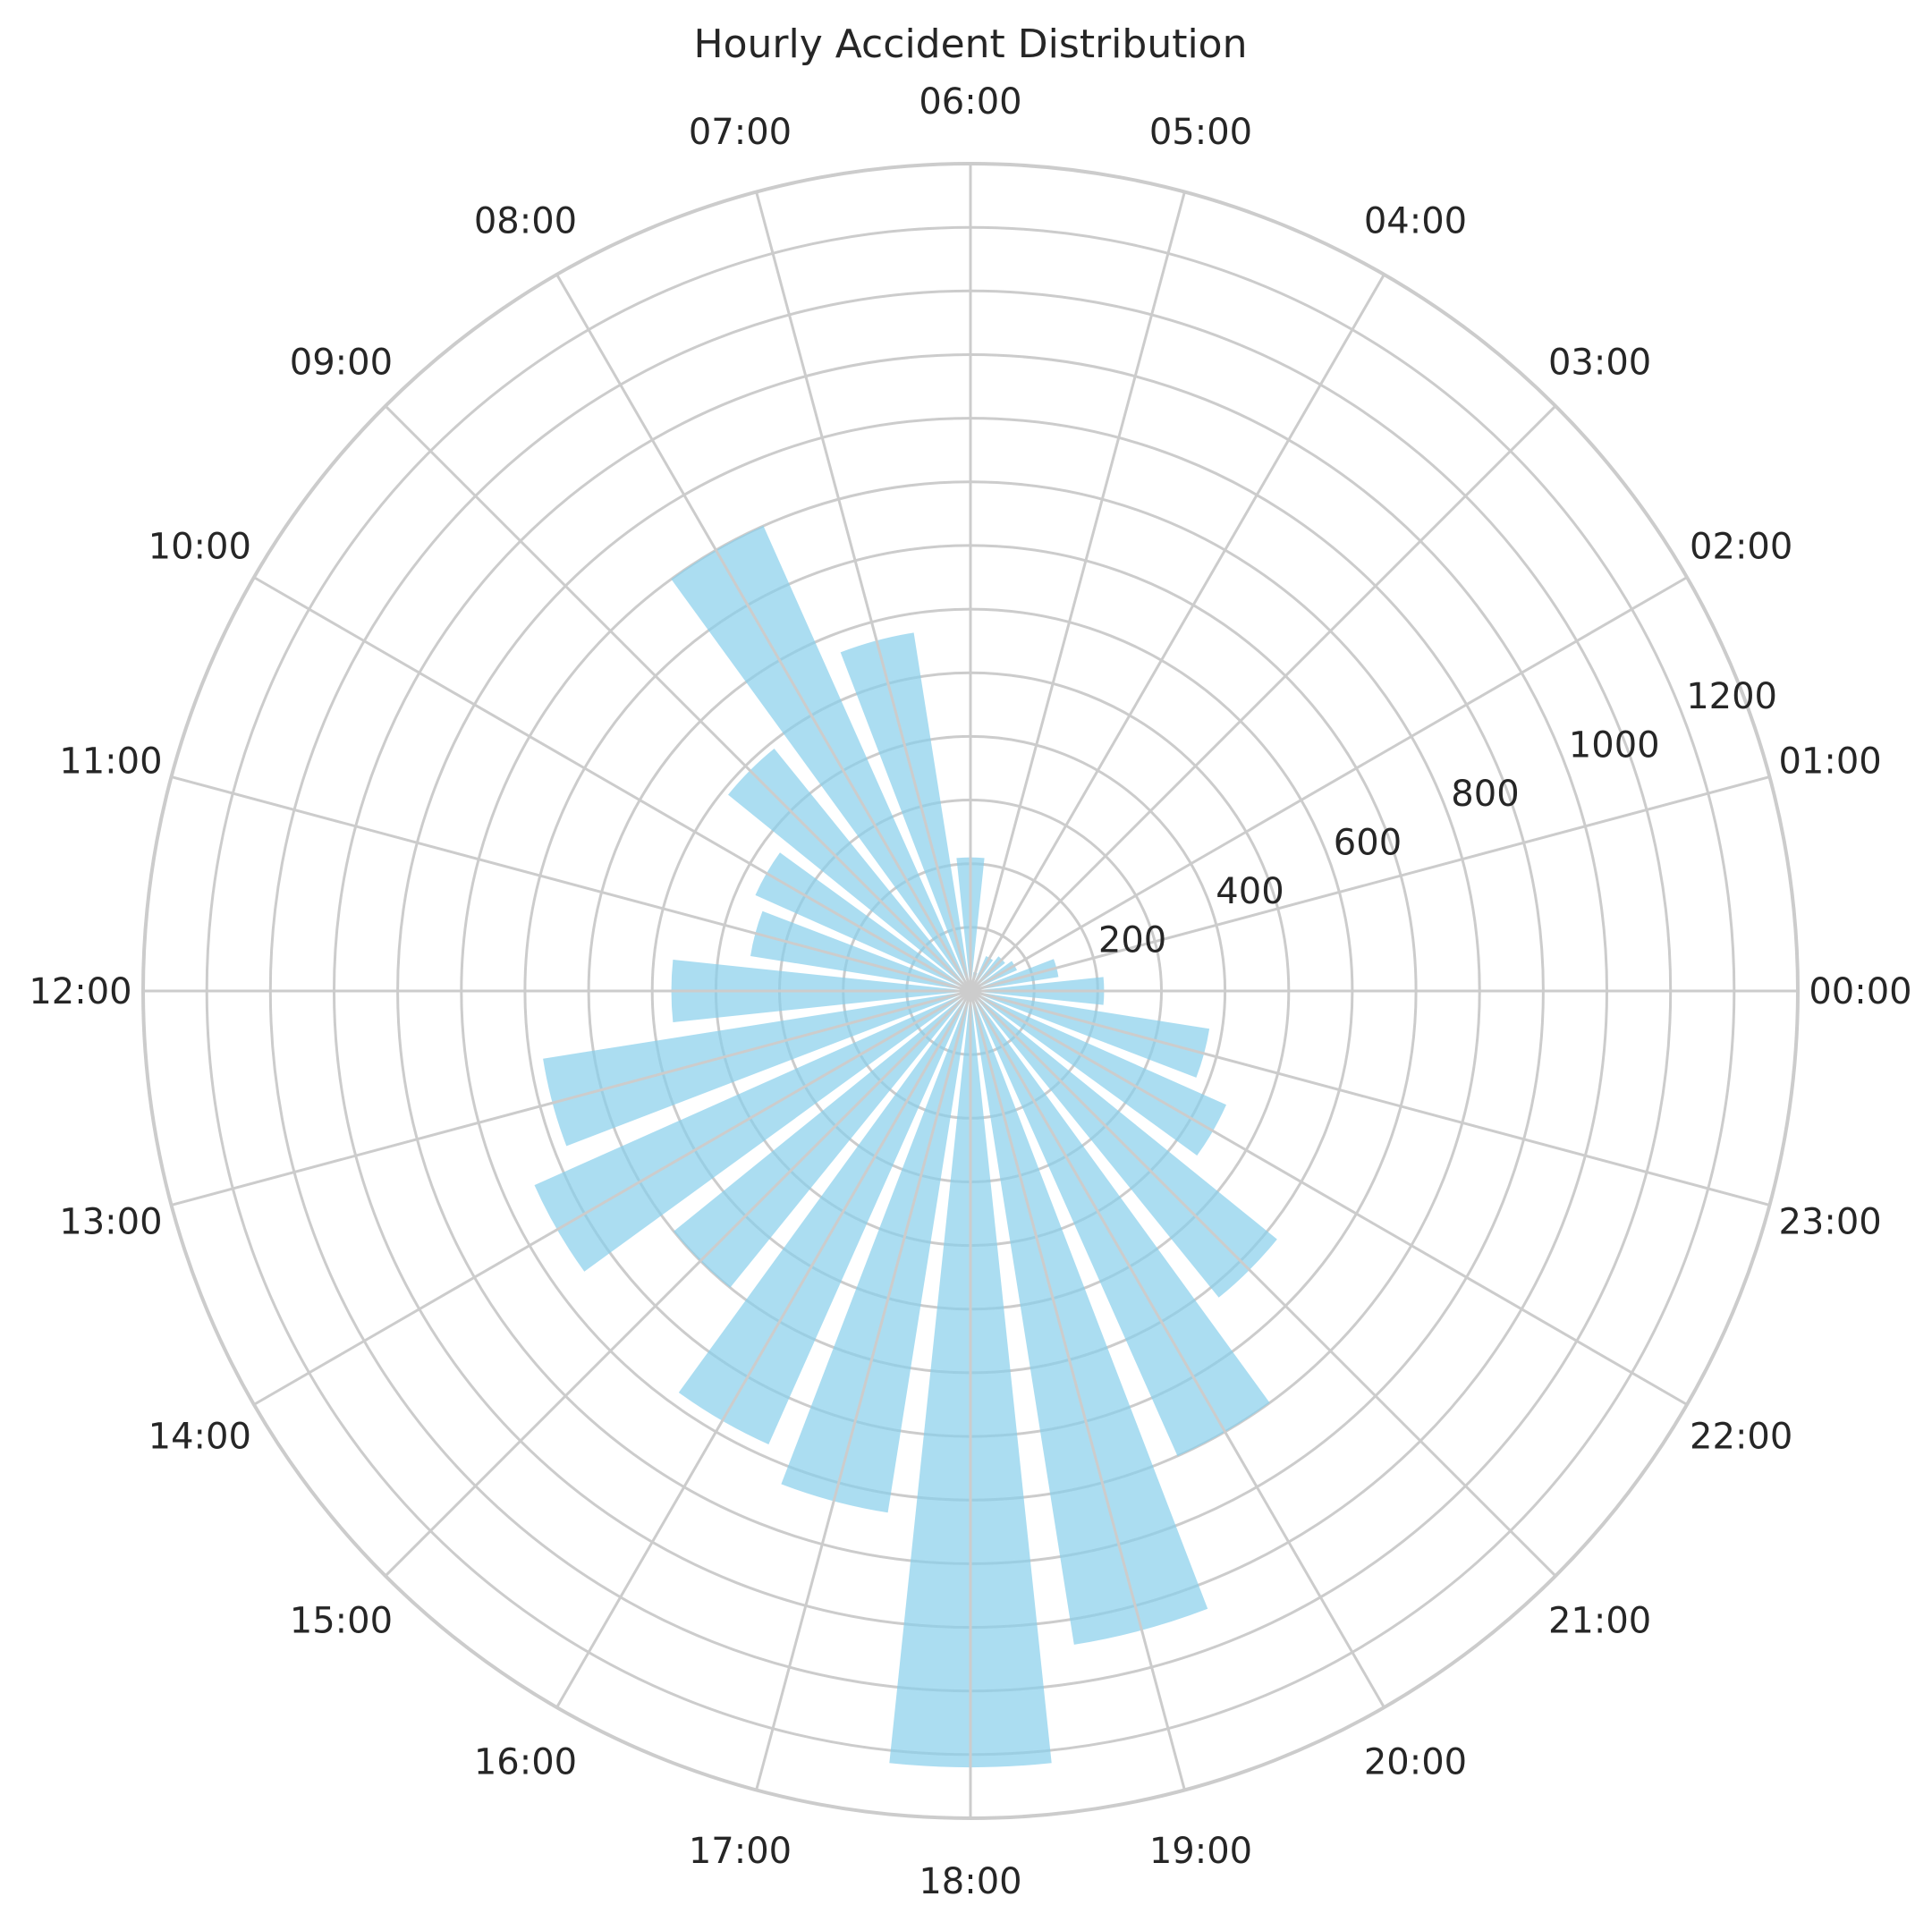 The width and height of the screenshot is (1932, 1922). Describe the element at coordinates (1200, 1851) in the screenshot. I see `hour-label: 19:00` at that location.